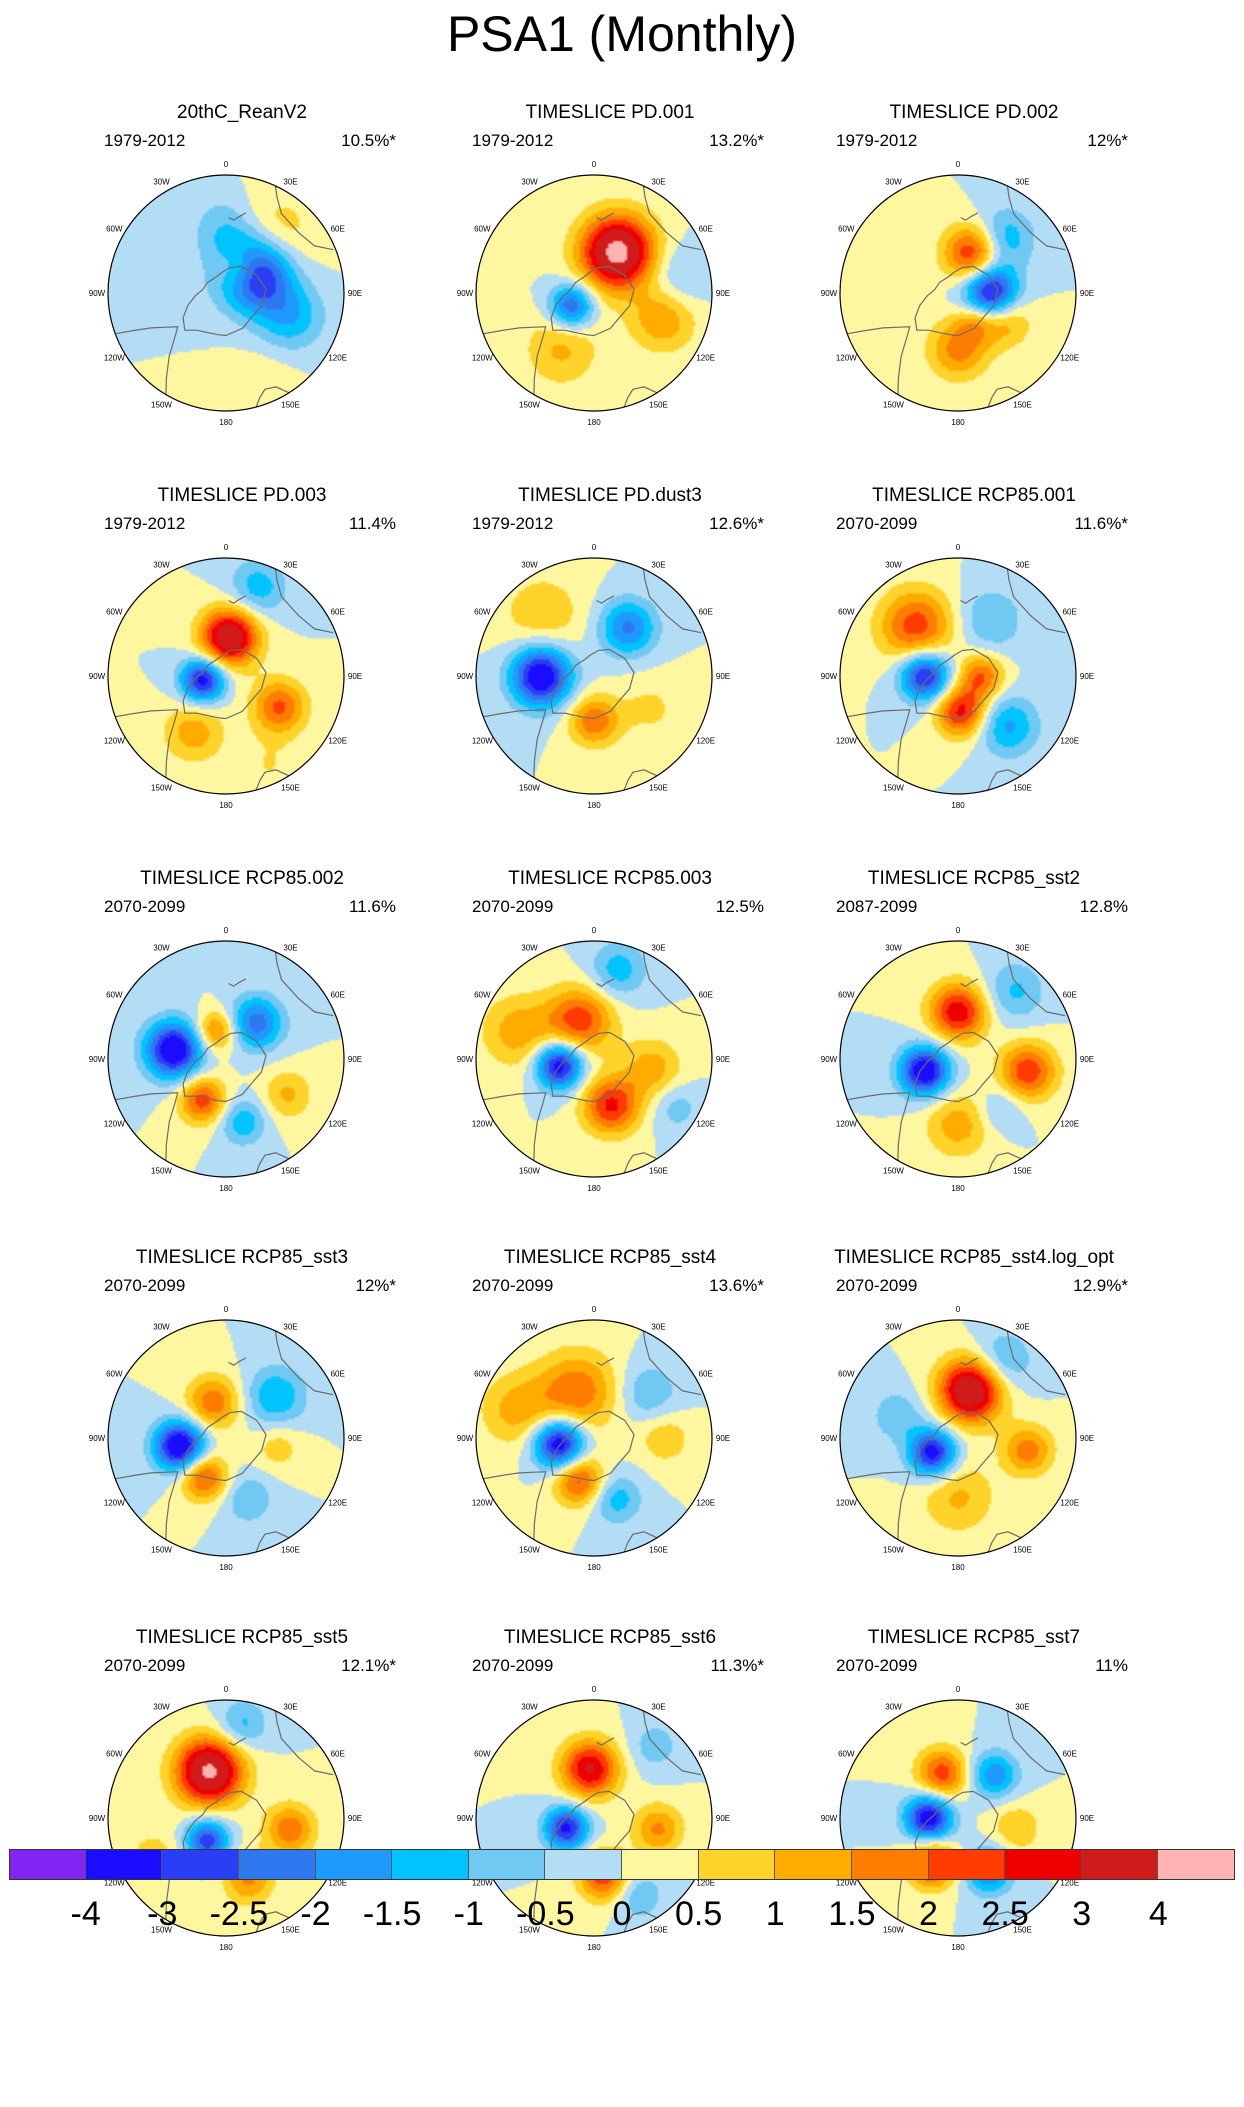 The height and width of the screenshot is (2107, 1244). Describe the element at coordinates (736, 140) in the screenshot. I see `panel-variance: 13.2%*` at that location.